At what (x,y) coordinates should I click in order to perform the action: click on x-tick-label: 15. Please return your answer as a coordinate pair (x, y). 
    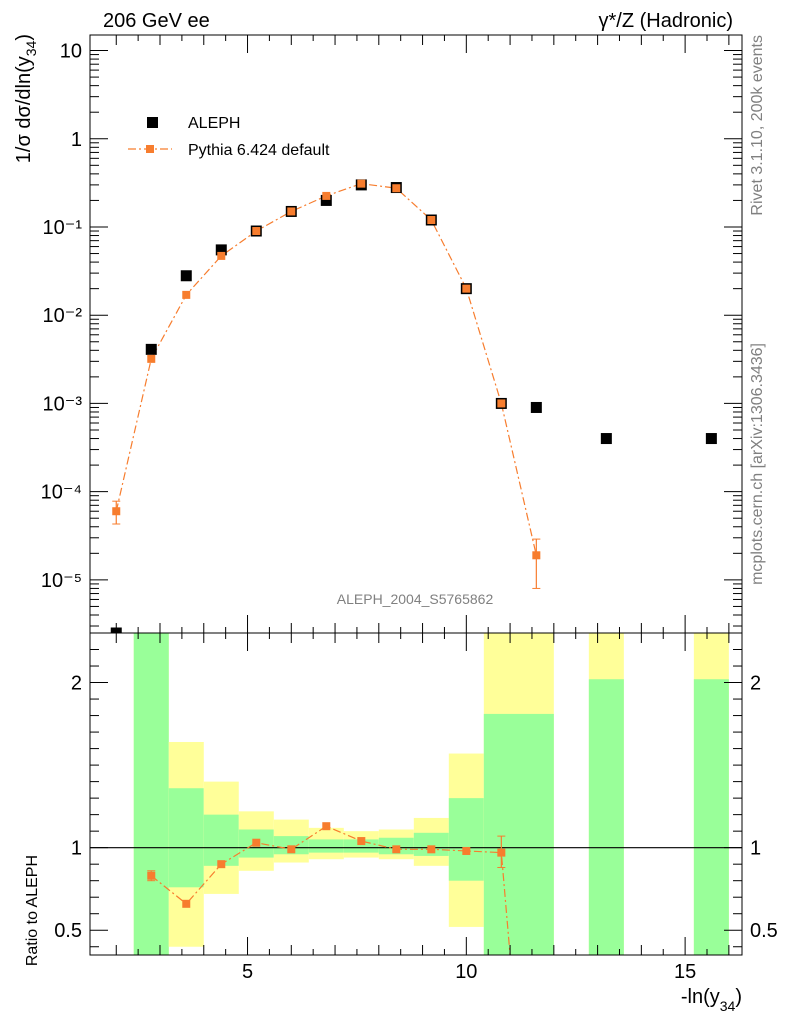
    Looking at the image, I should click on (685, 972).